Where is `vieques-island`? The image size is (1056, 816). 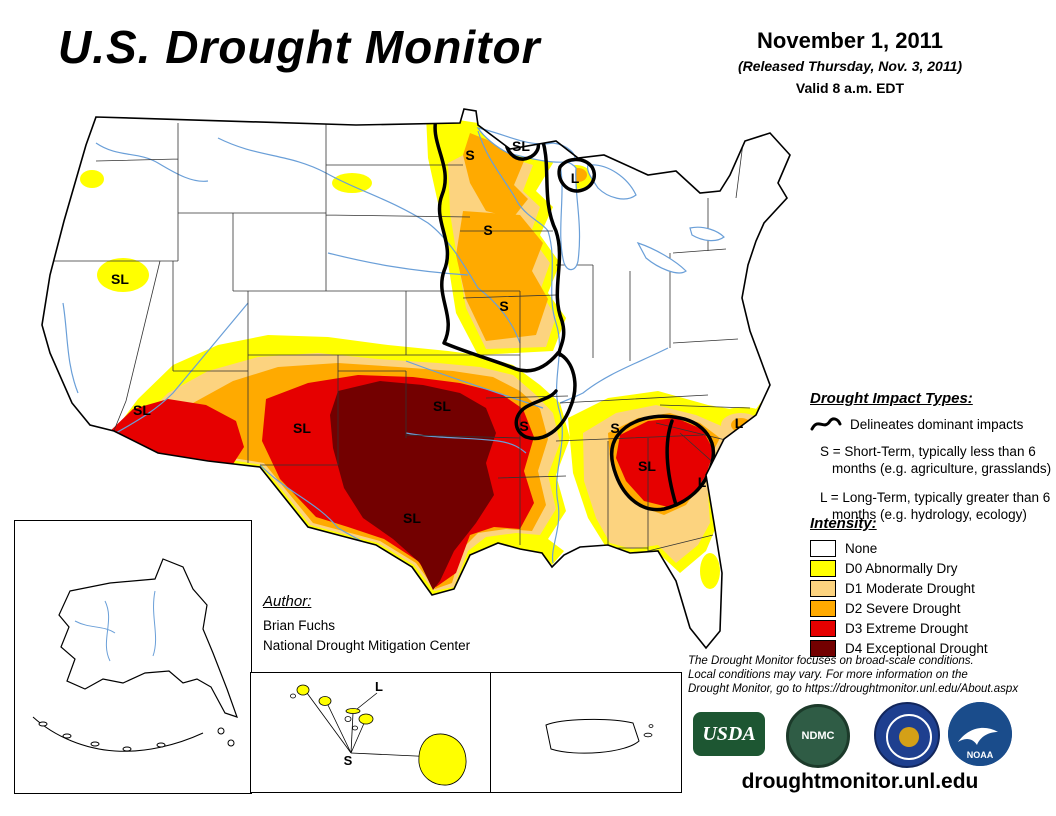
vieques-island is located at coordinates (648, 735).